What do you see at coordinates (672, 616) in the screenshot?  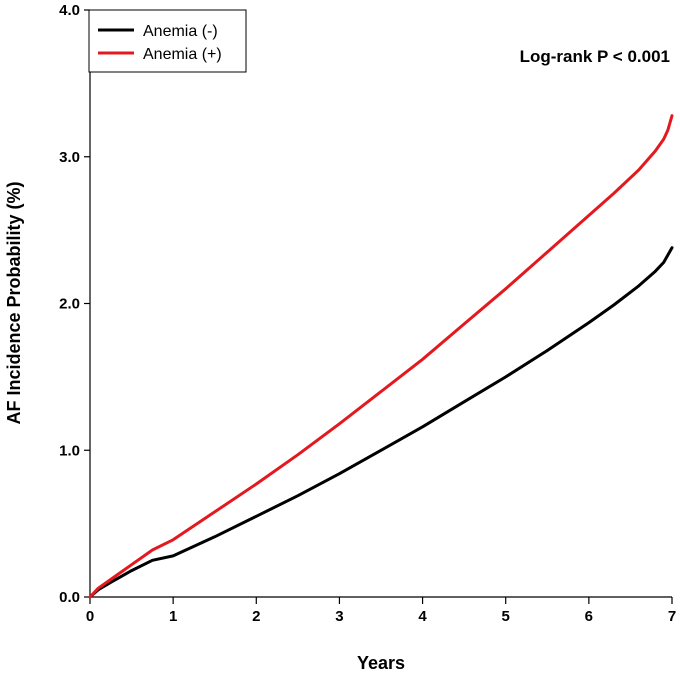 I see `x-tick-label: 7` at bounding box center [672, 616].